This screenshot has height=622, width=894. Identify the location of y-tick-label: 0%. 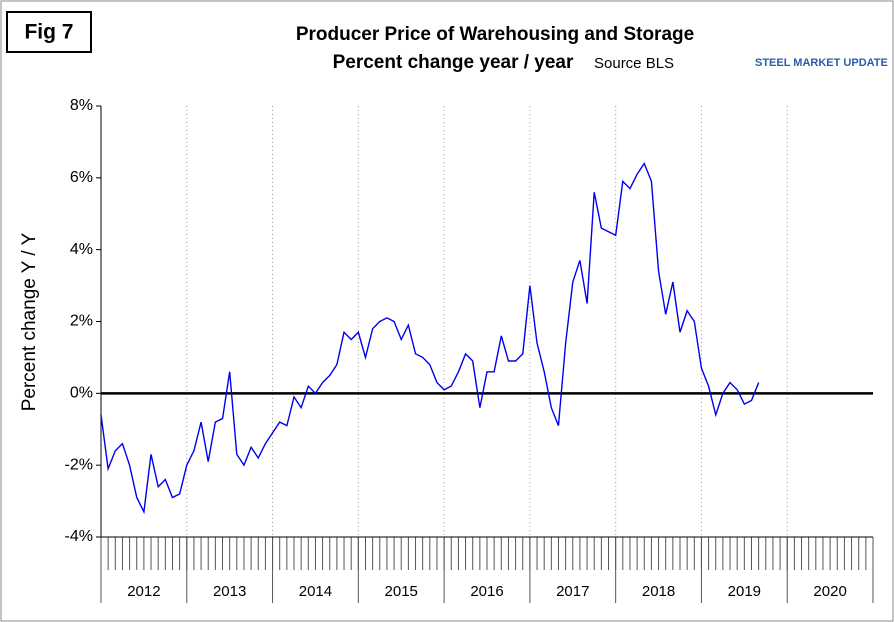
(81, 393).